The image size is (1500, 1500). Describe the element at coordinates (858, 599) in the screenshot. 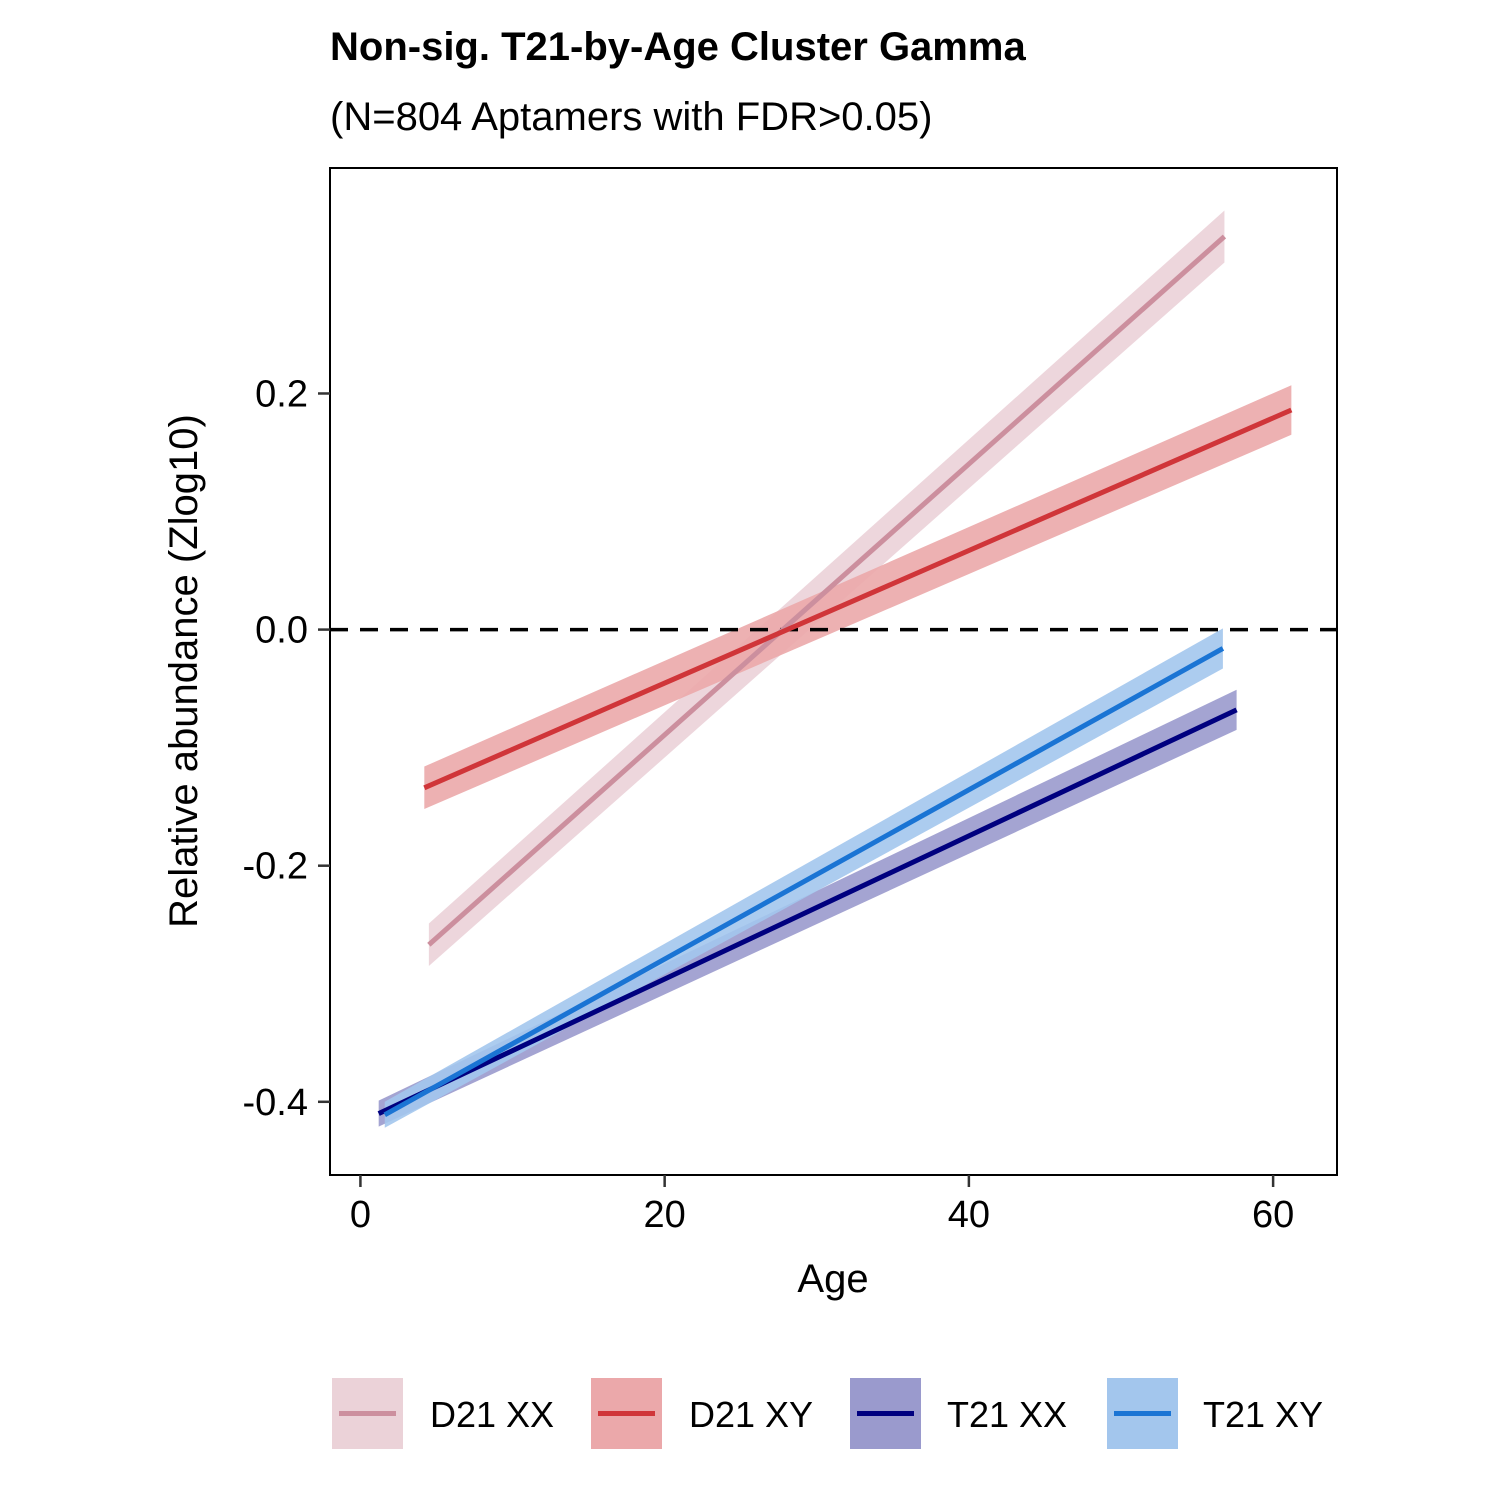

I see `line-d21-xy` at that location.